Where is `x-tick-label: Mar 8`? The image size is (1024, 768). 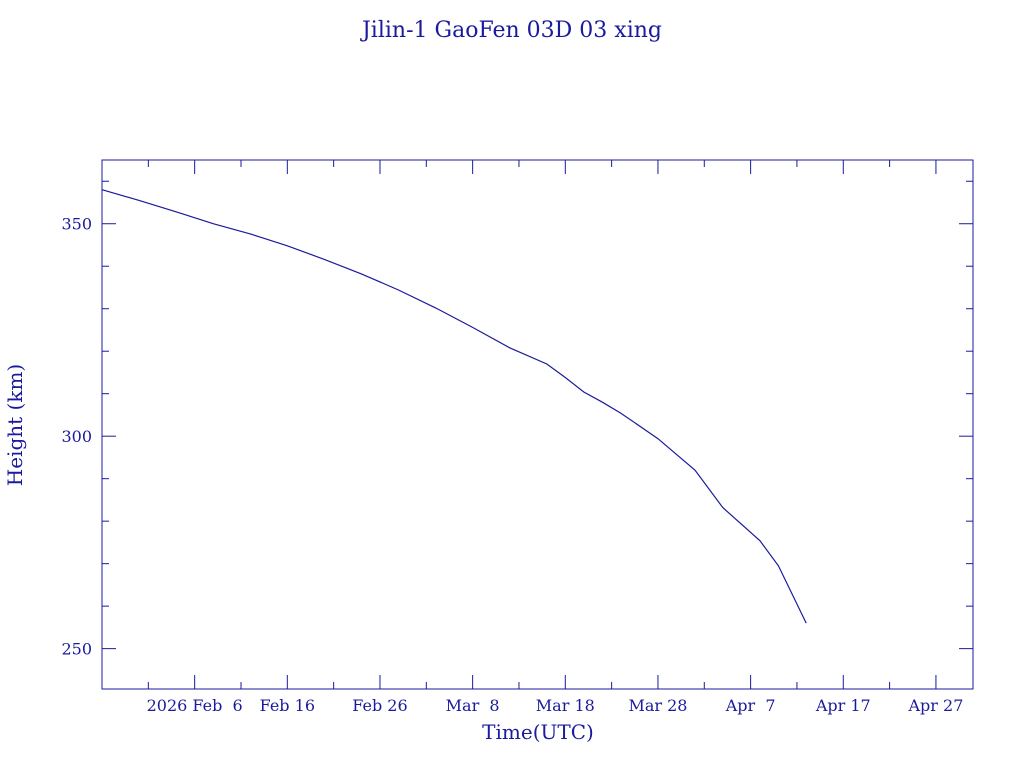 x-tick-label: Mar 8 is located at coordinates (473, 705).